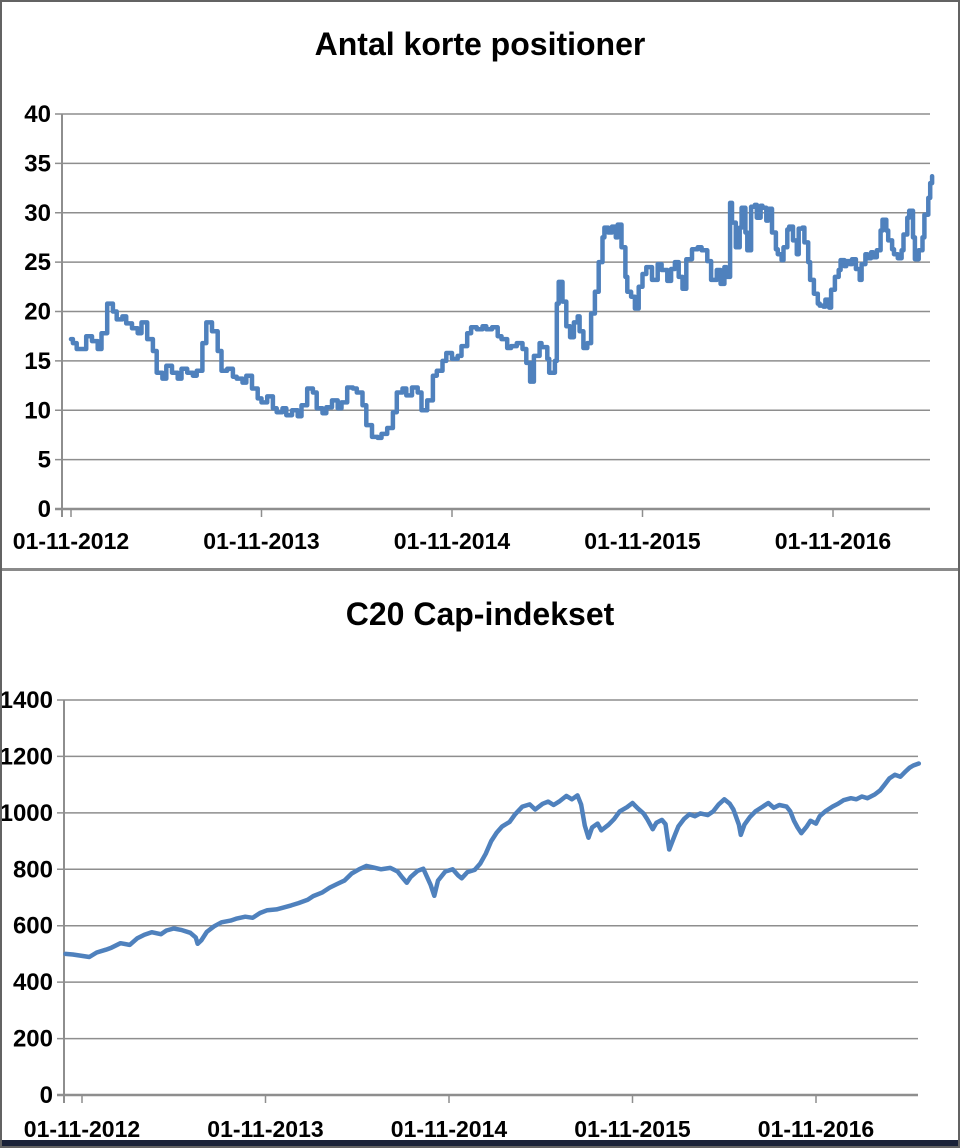 This screenshot has width=960, height=1148. I want to click on y-tick-label: 5, so click(44, 460).